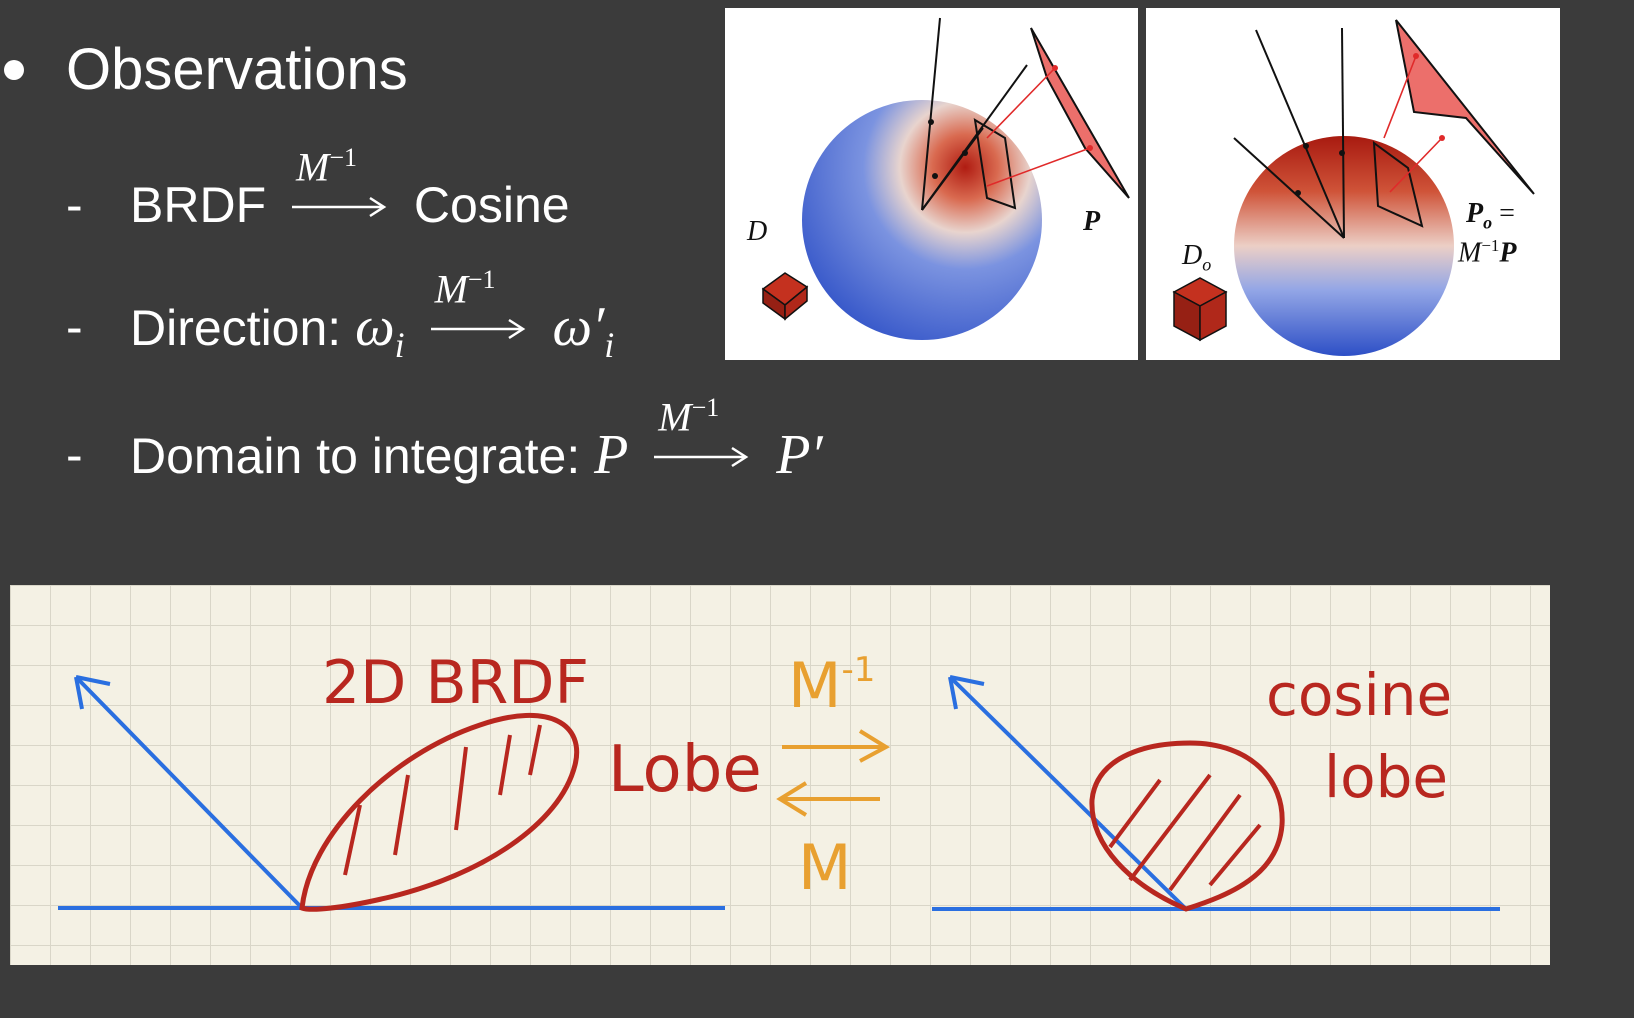 The image size is (1634, 1018). What do you see at coordinates (1068, 793) in the screenshot?
I see `incident-ray-right` at bounding box center [1068, 793].